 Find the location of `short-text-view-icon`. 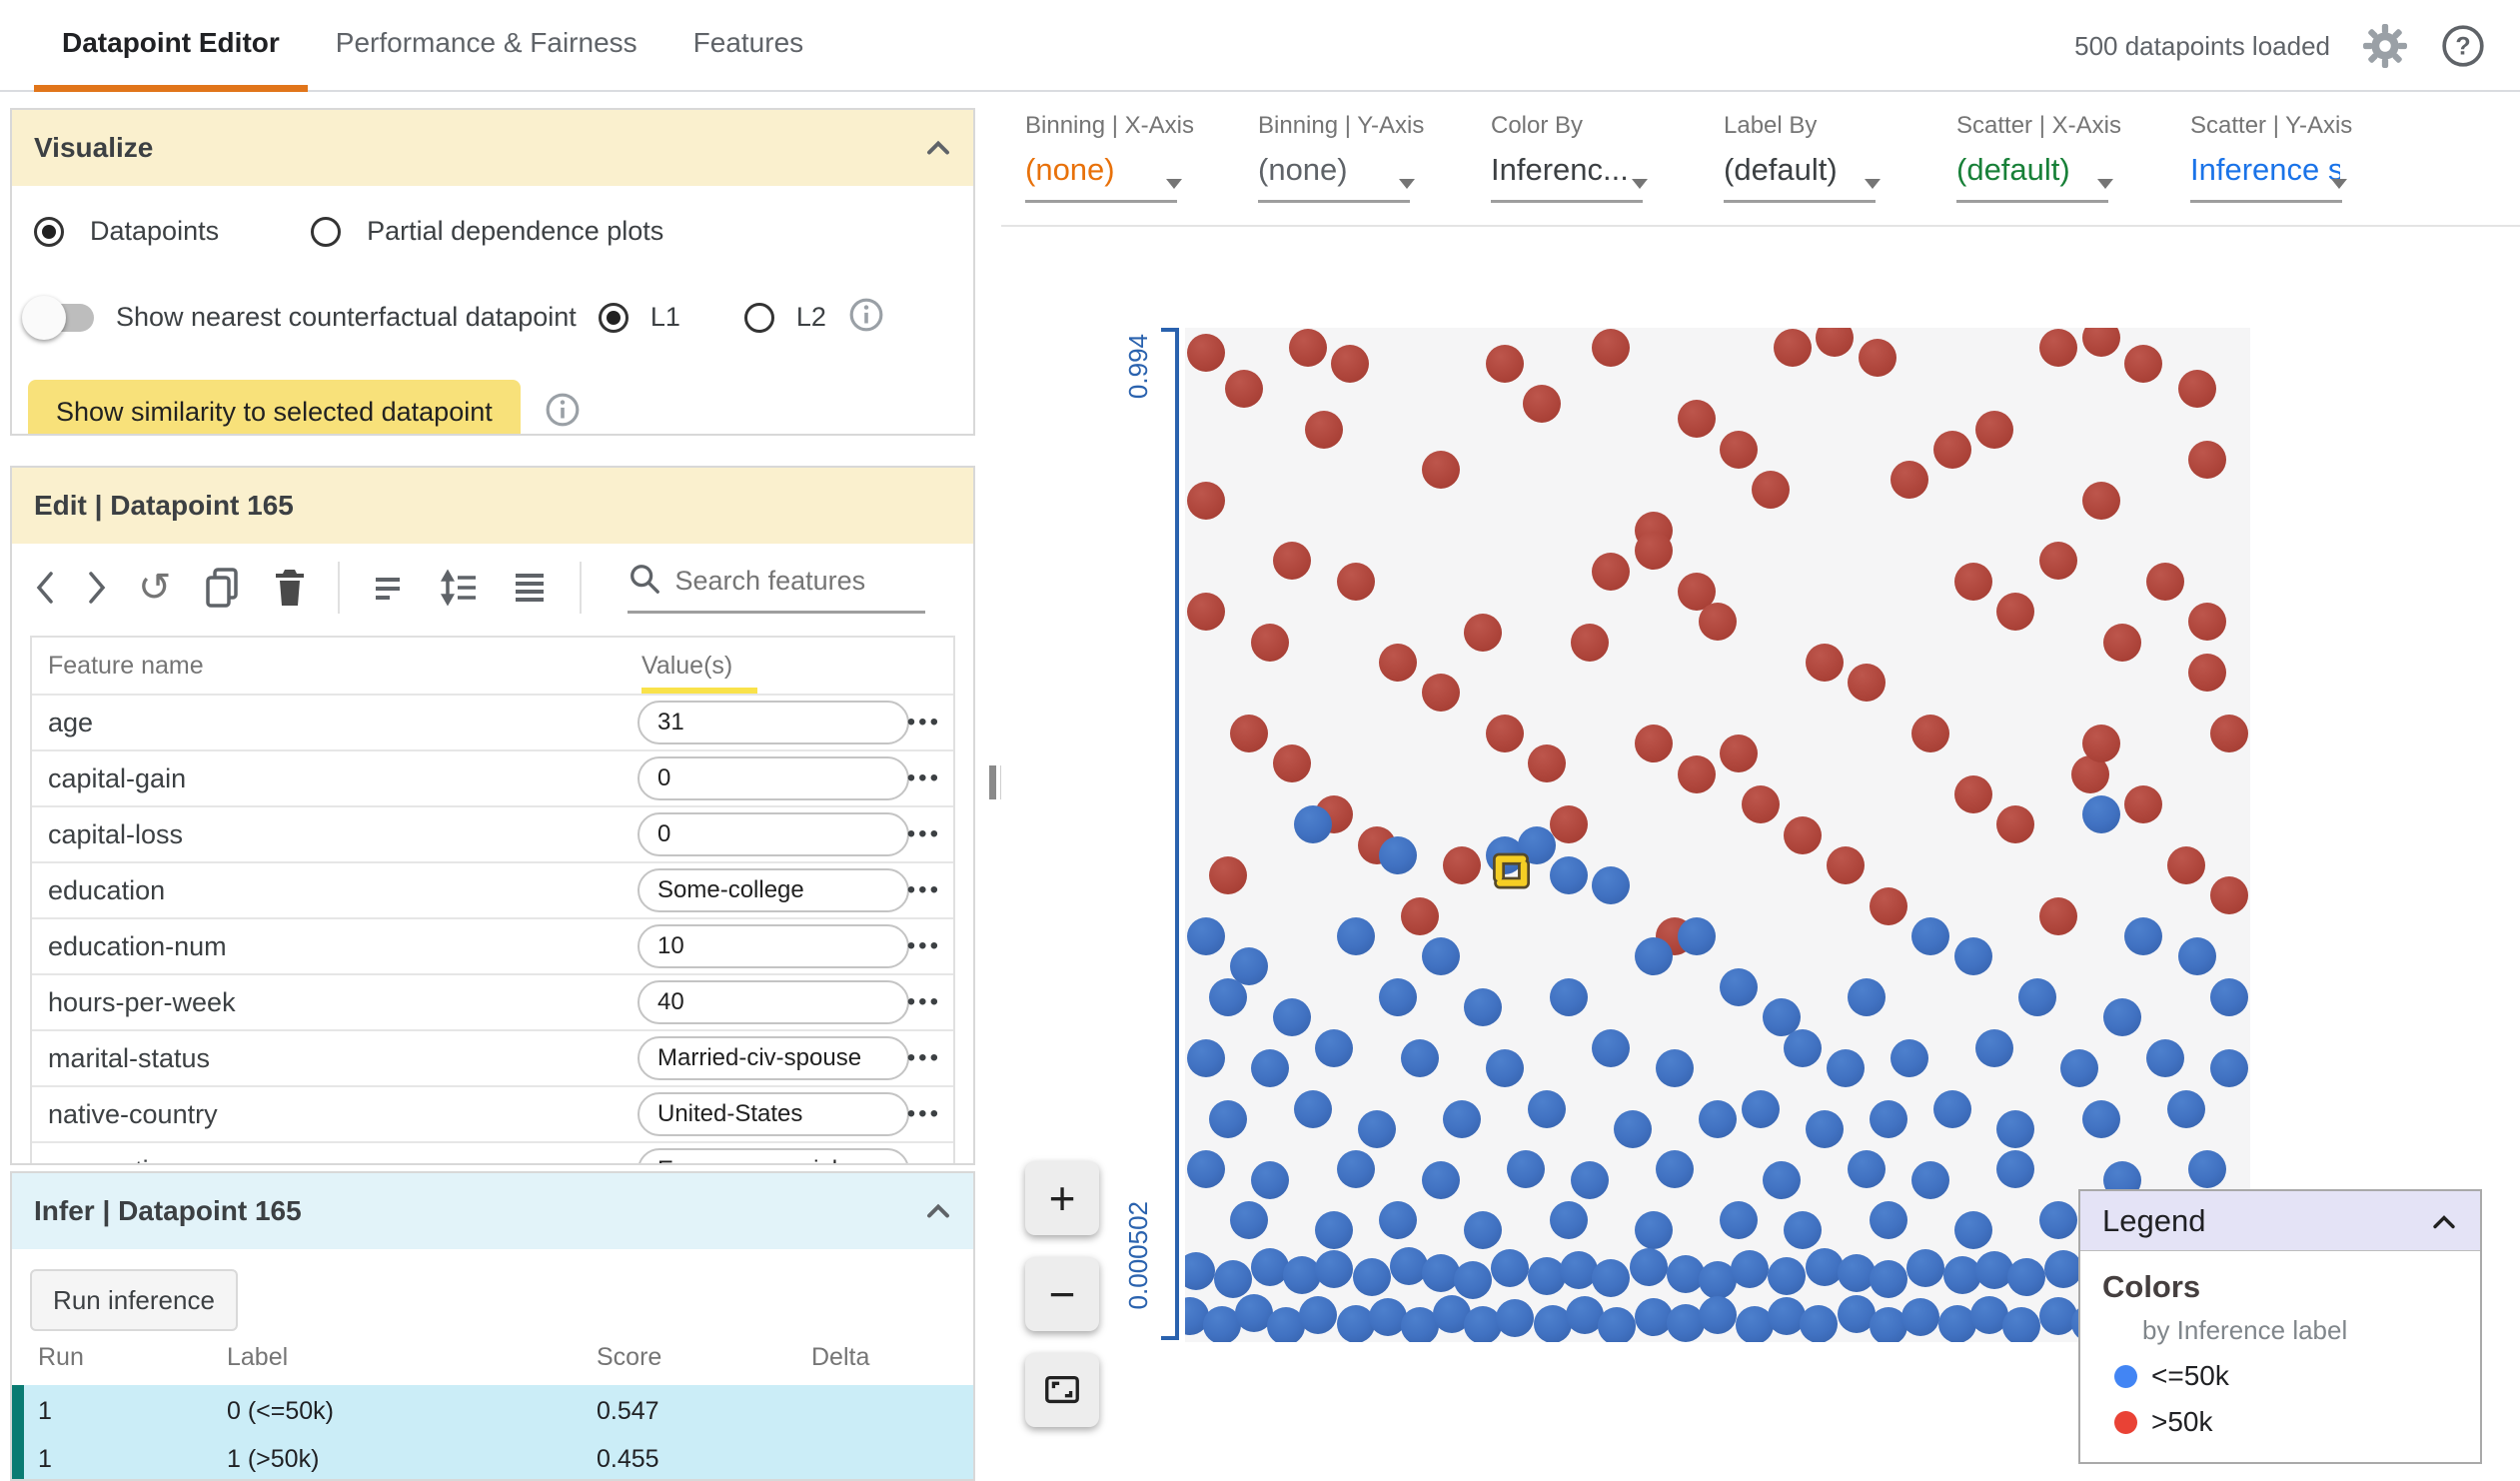

short-text-view-icon is located at coordinates (390, 588).